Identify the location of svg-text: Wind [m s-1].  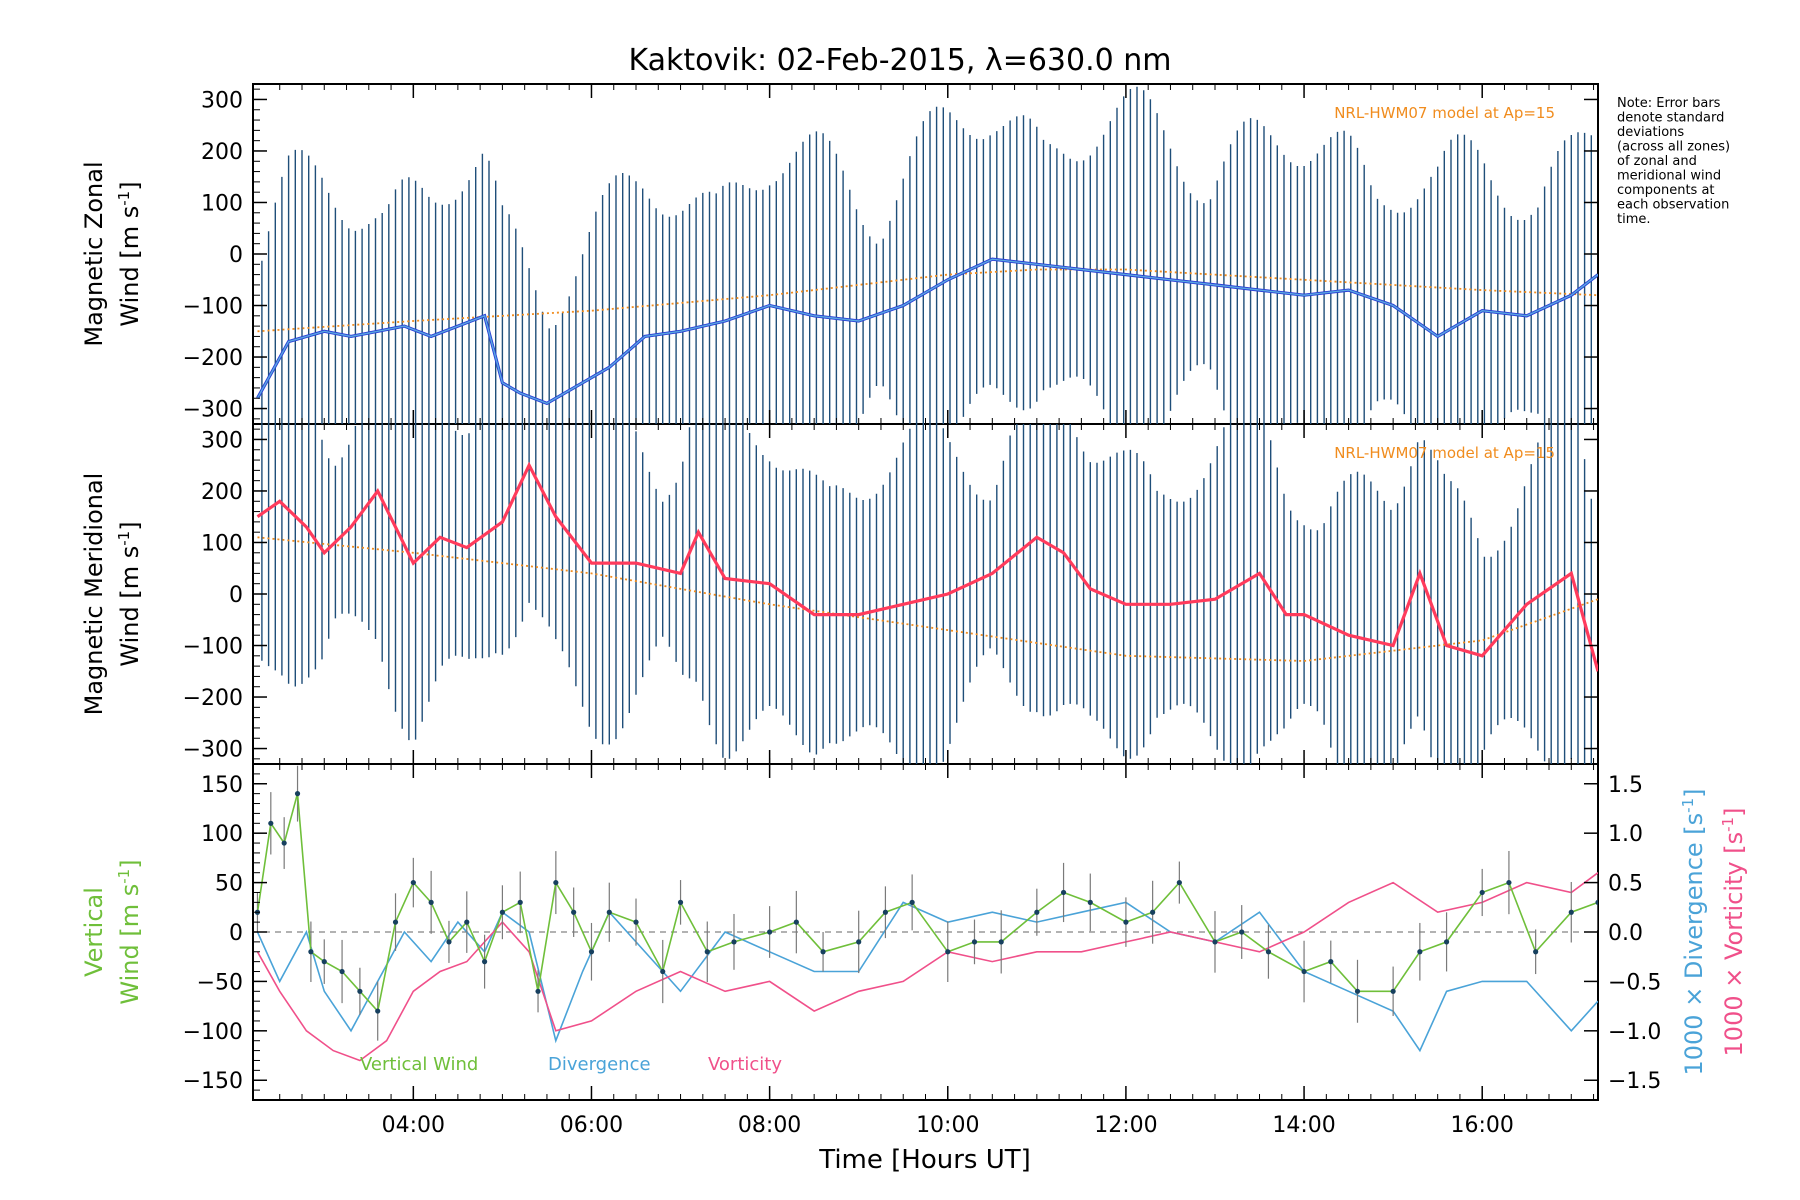
(129, 931).